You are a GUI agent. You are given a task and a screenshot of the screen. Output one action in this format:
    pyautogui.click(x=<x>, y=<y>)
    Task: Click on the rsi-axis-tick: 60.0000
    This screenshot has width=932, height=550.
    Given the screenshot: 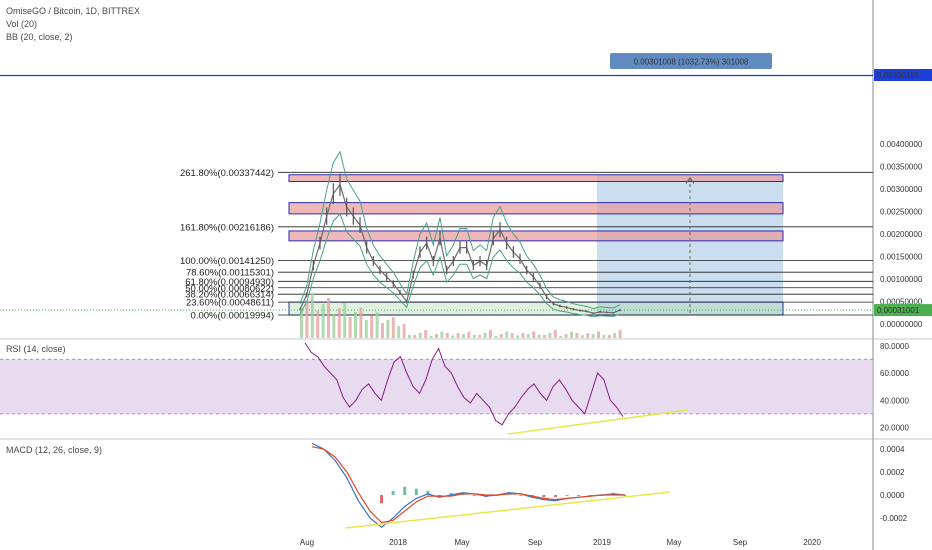 What is the action you would take?
    pyautogui.click(x=894, y=373)
    